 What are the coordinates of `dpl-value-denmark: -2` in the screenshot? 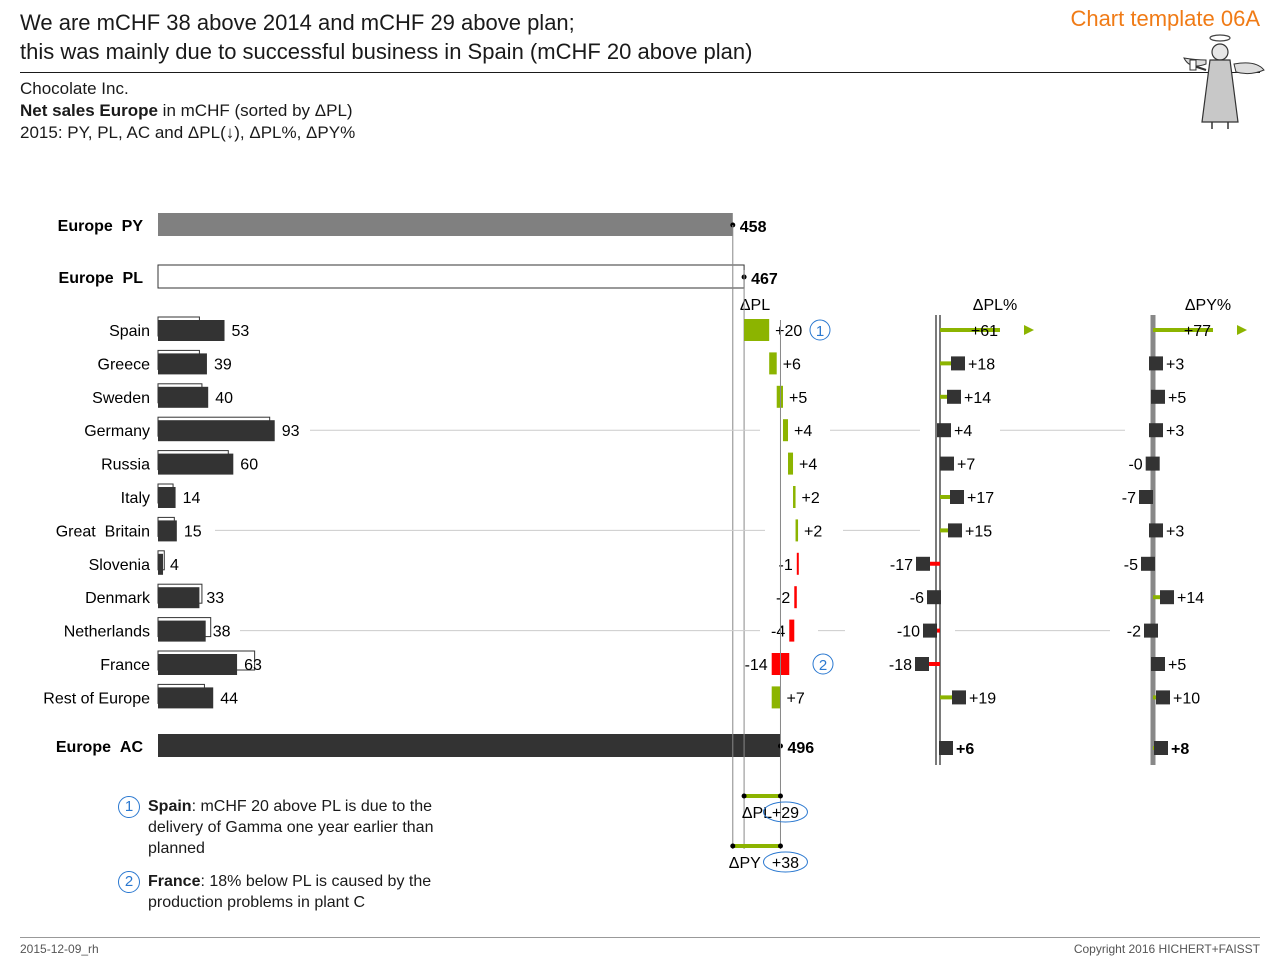 It's located at (783, 598).